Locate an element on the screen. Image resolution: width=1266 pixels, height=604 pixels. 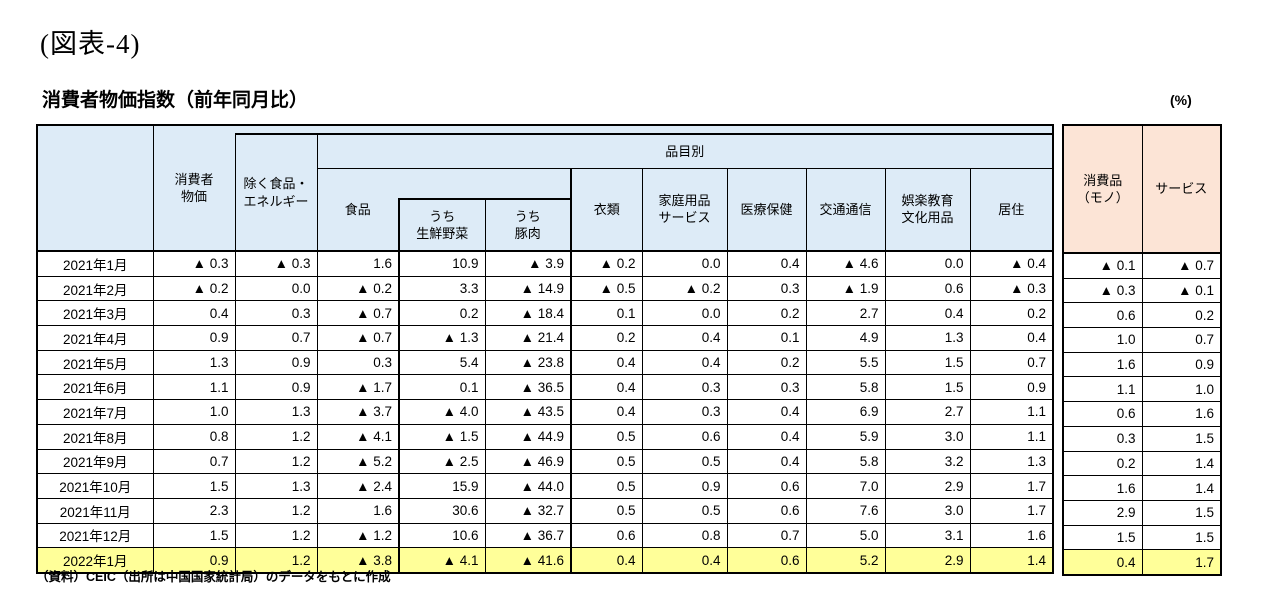
value-cell: 30.6 is located at coordinates (442, 510).